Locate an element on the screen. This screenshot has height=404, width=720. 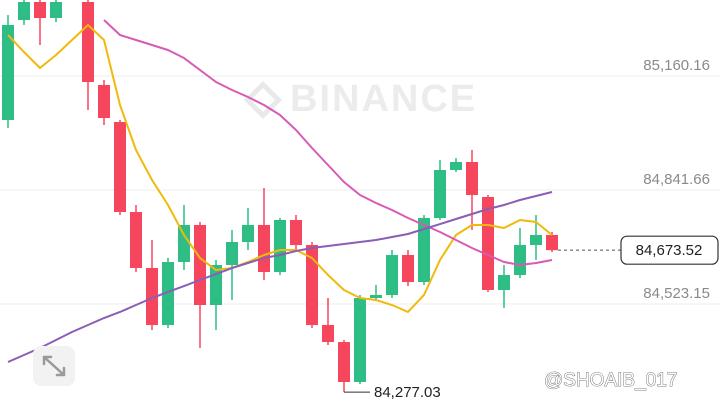
y-tick-label: 85,160.16 is located at coordinates (676, 65).